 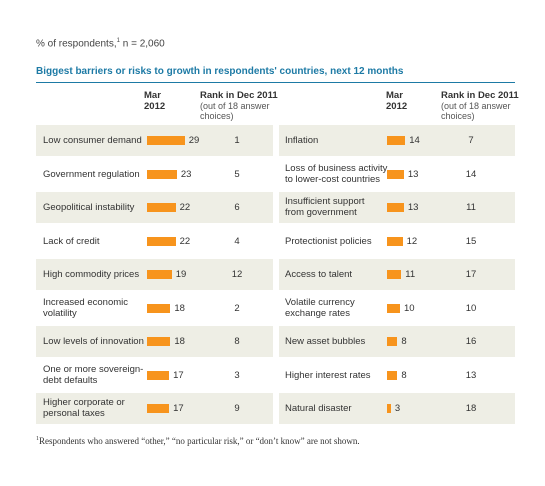 I want to click on row-label-line: Low consumer demand, so click(x=92, y=140).